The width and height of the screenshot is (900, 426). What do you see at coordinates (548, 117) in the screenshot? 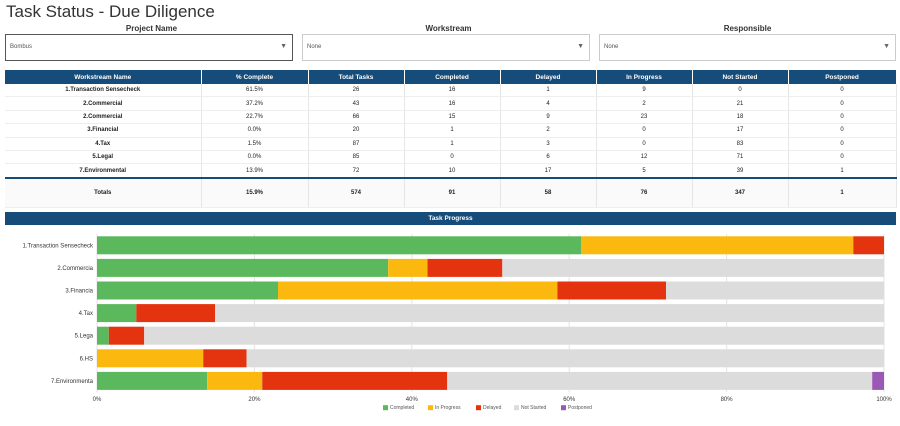
I see `cell: 9` at bounding box center [548, 117].